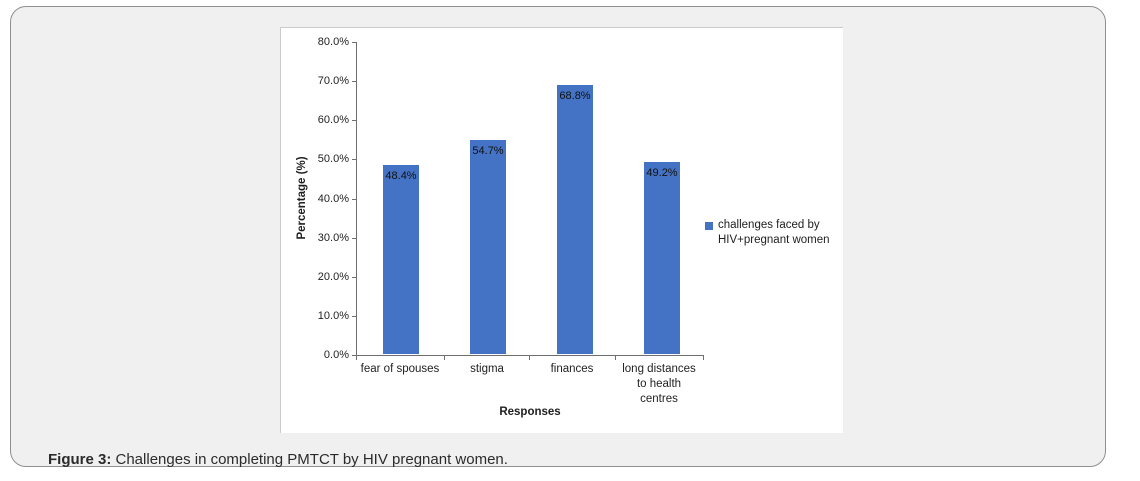 Image resolution: width=1140 pixels, height=481 pixels. Describe the element at coordinates (400, 369) in the screenshot. I see `x-category-label: fear of spouses` at that location.